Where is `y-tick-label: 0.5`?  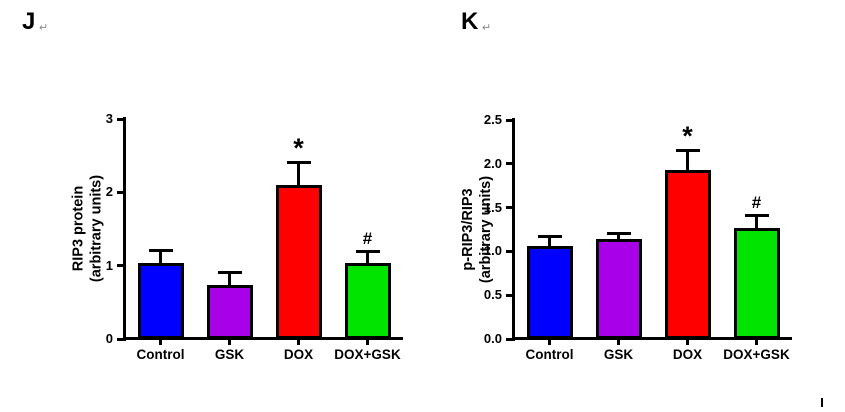
y-tick-label: 0.5 is located at coordinates (492, 295).